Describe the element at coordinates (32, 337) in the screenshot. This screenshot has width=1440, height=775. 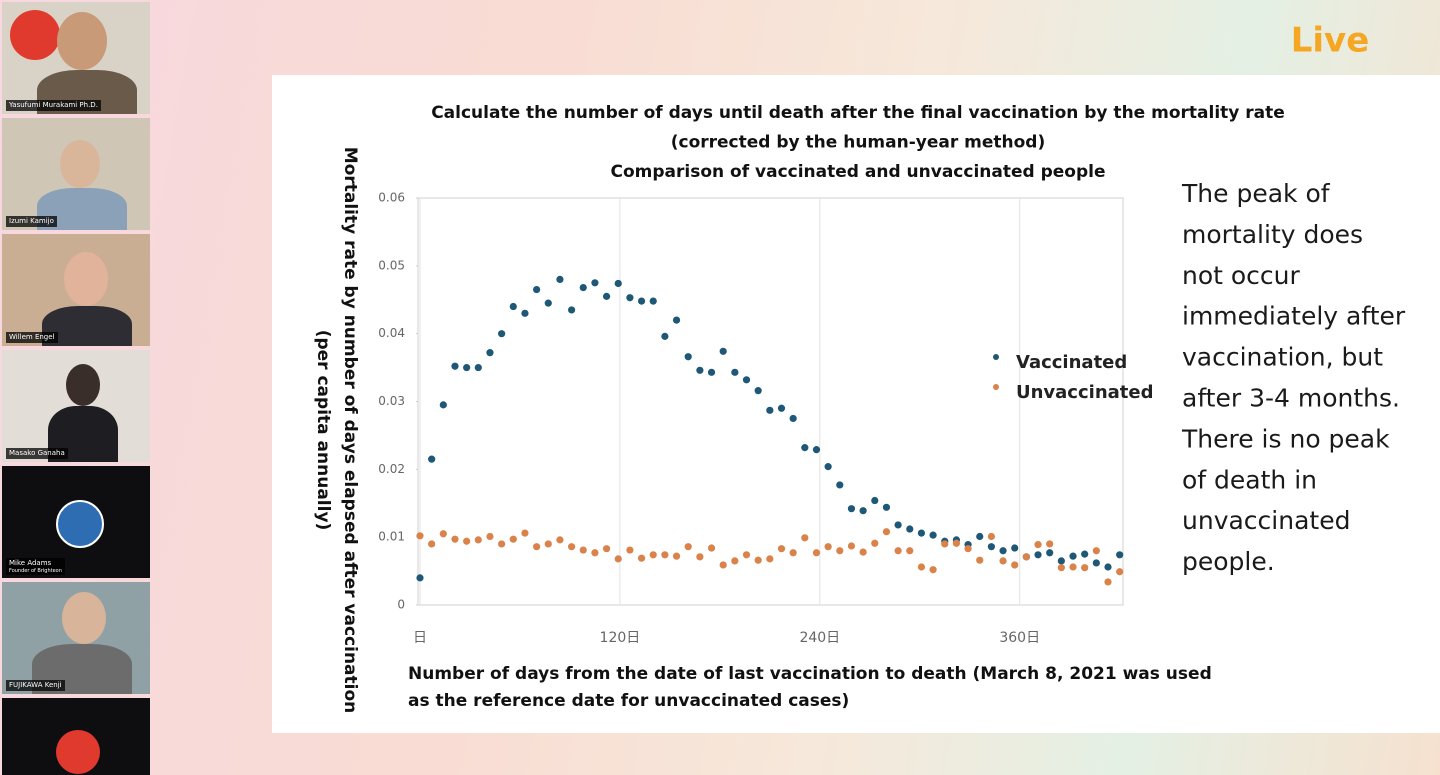
I see `participant-name: Willem Engel` at that location.